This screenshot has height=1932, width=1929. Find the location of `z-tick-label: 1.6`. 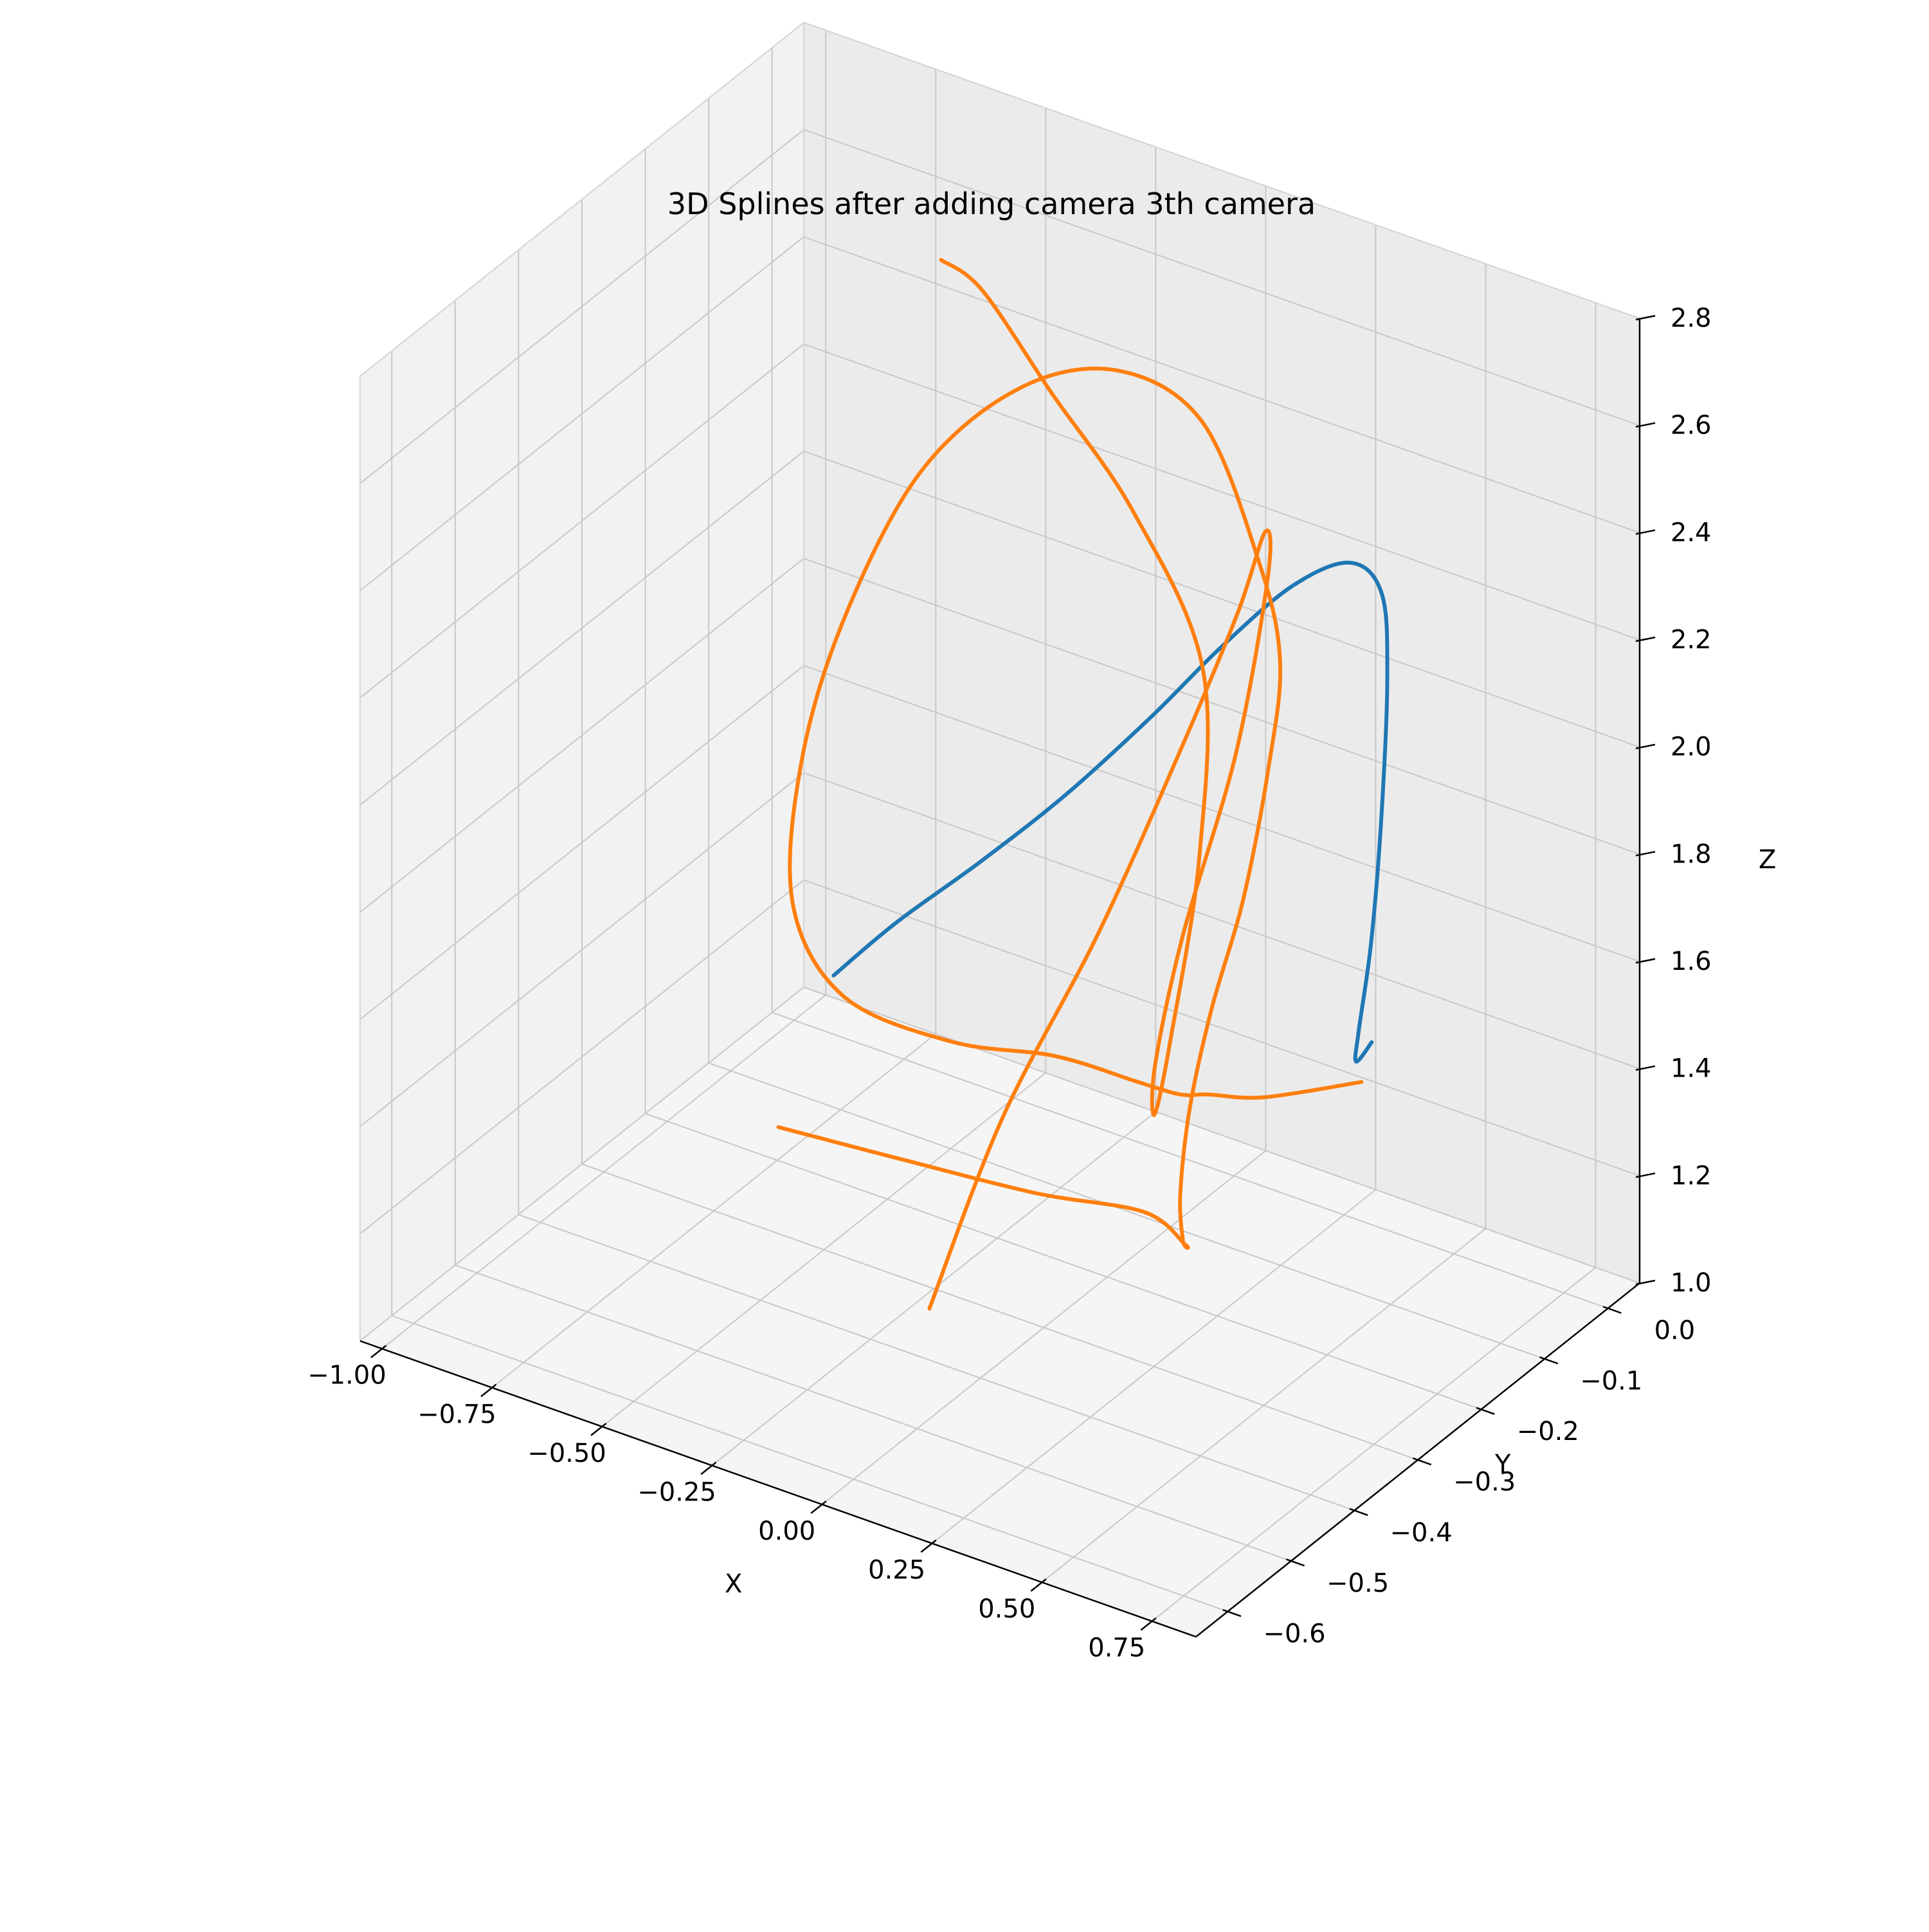

z-tick-label: 1.6 is located at coordinates (1691, 962).